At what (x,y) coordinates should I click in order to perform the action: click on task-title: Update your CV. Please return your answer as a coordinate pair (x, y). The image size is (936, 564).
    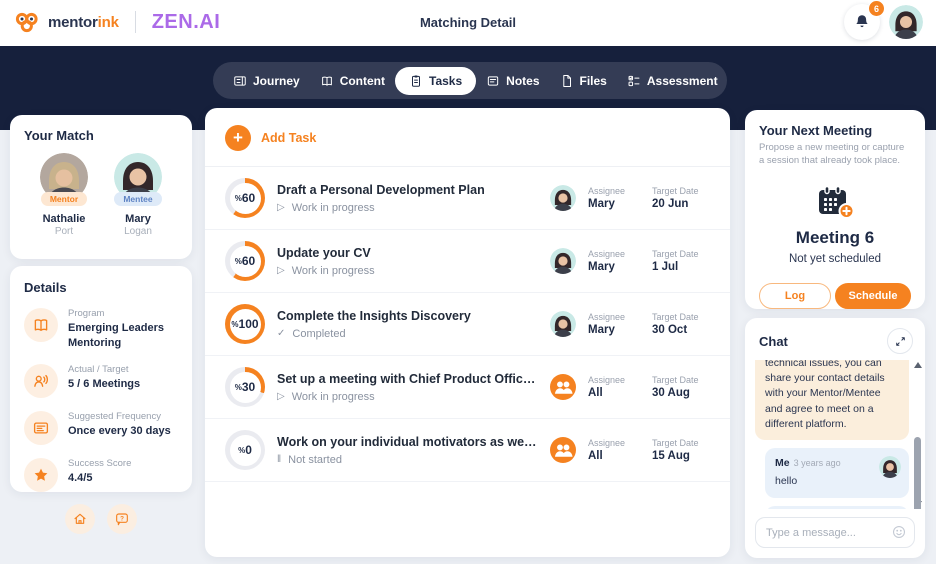
    Looking at the image, I should click on (324, 252).